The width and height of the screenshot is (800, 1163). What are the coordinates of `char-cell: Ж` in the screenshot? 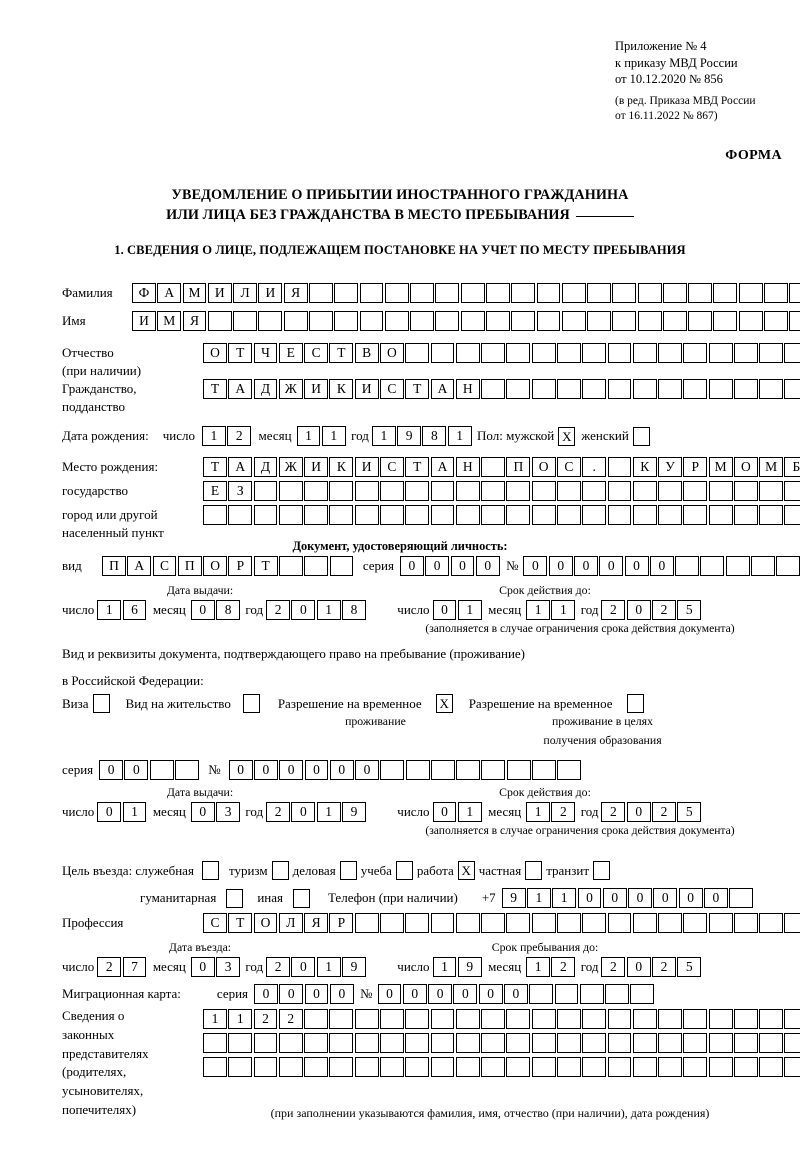 It's located at (290, 467).